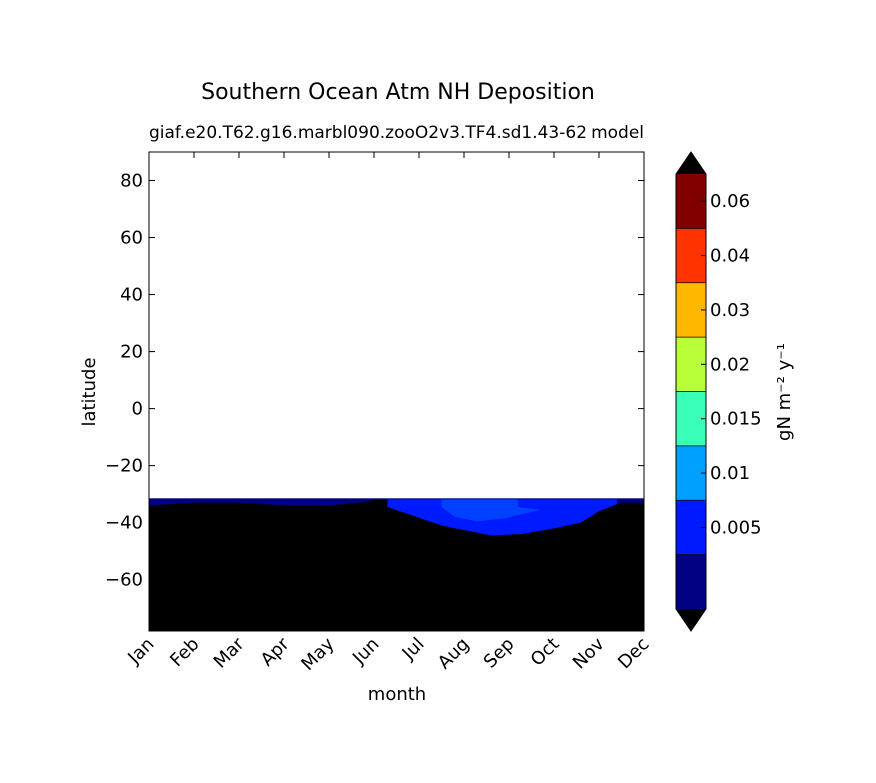  Describe the element at coordinates (131, 181) in the screenshot. I see `y-tick-label: 80` at that location.